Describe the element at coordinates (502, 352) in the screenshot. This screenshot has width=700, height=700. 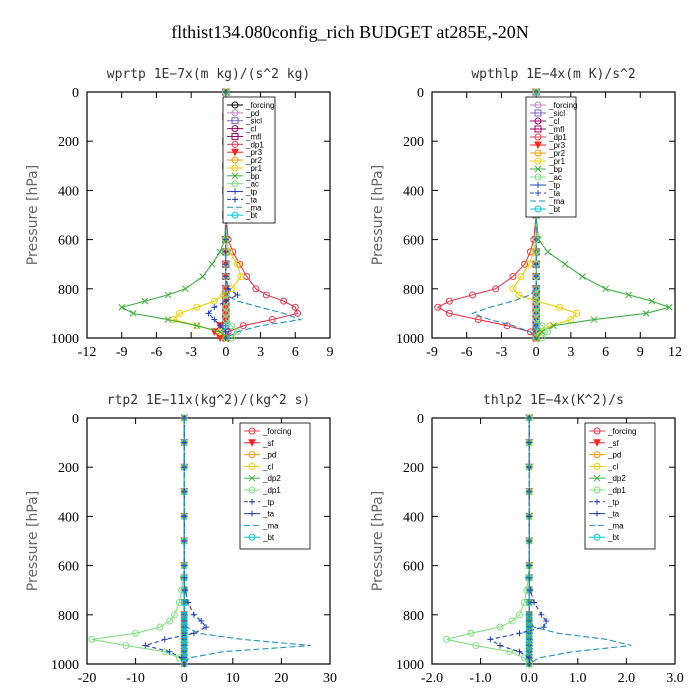
I see `x-tick-label: -3` at that location.